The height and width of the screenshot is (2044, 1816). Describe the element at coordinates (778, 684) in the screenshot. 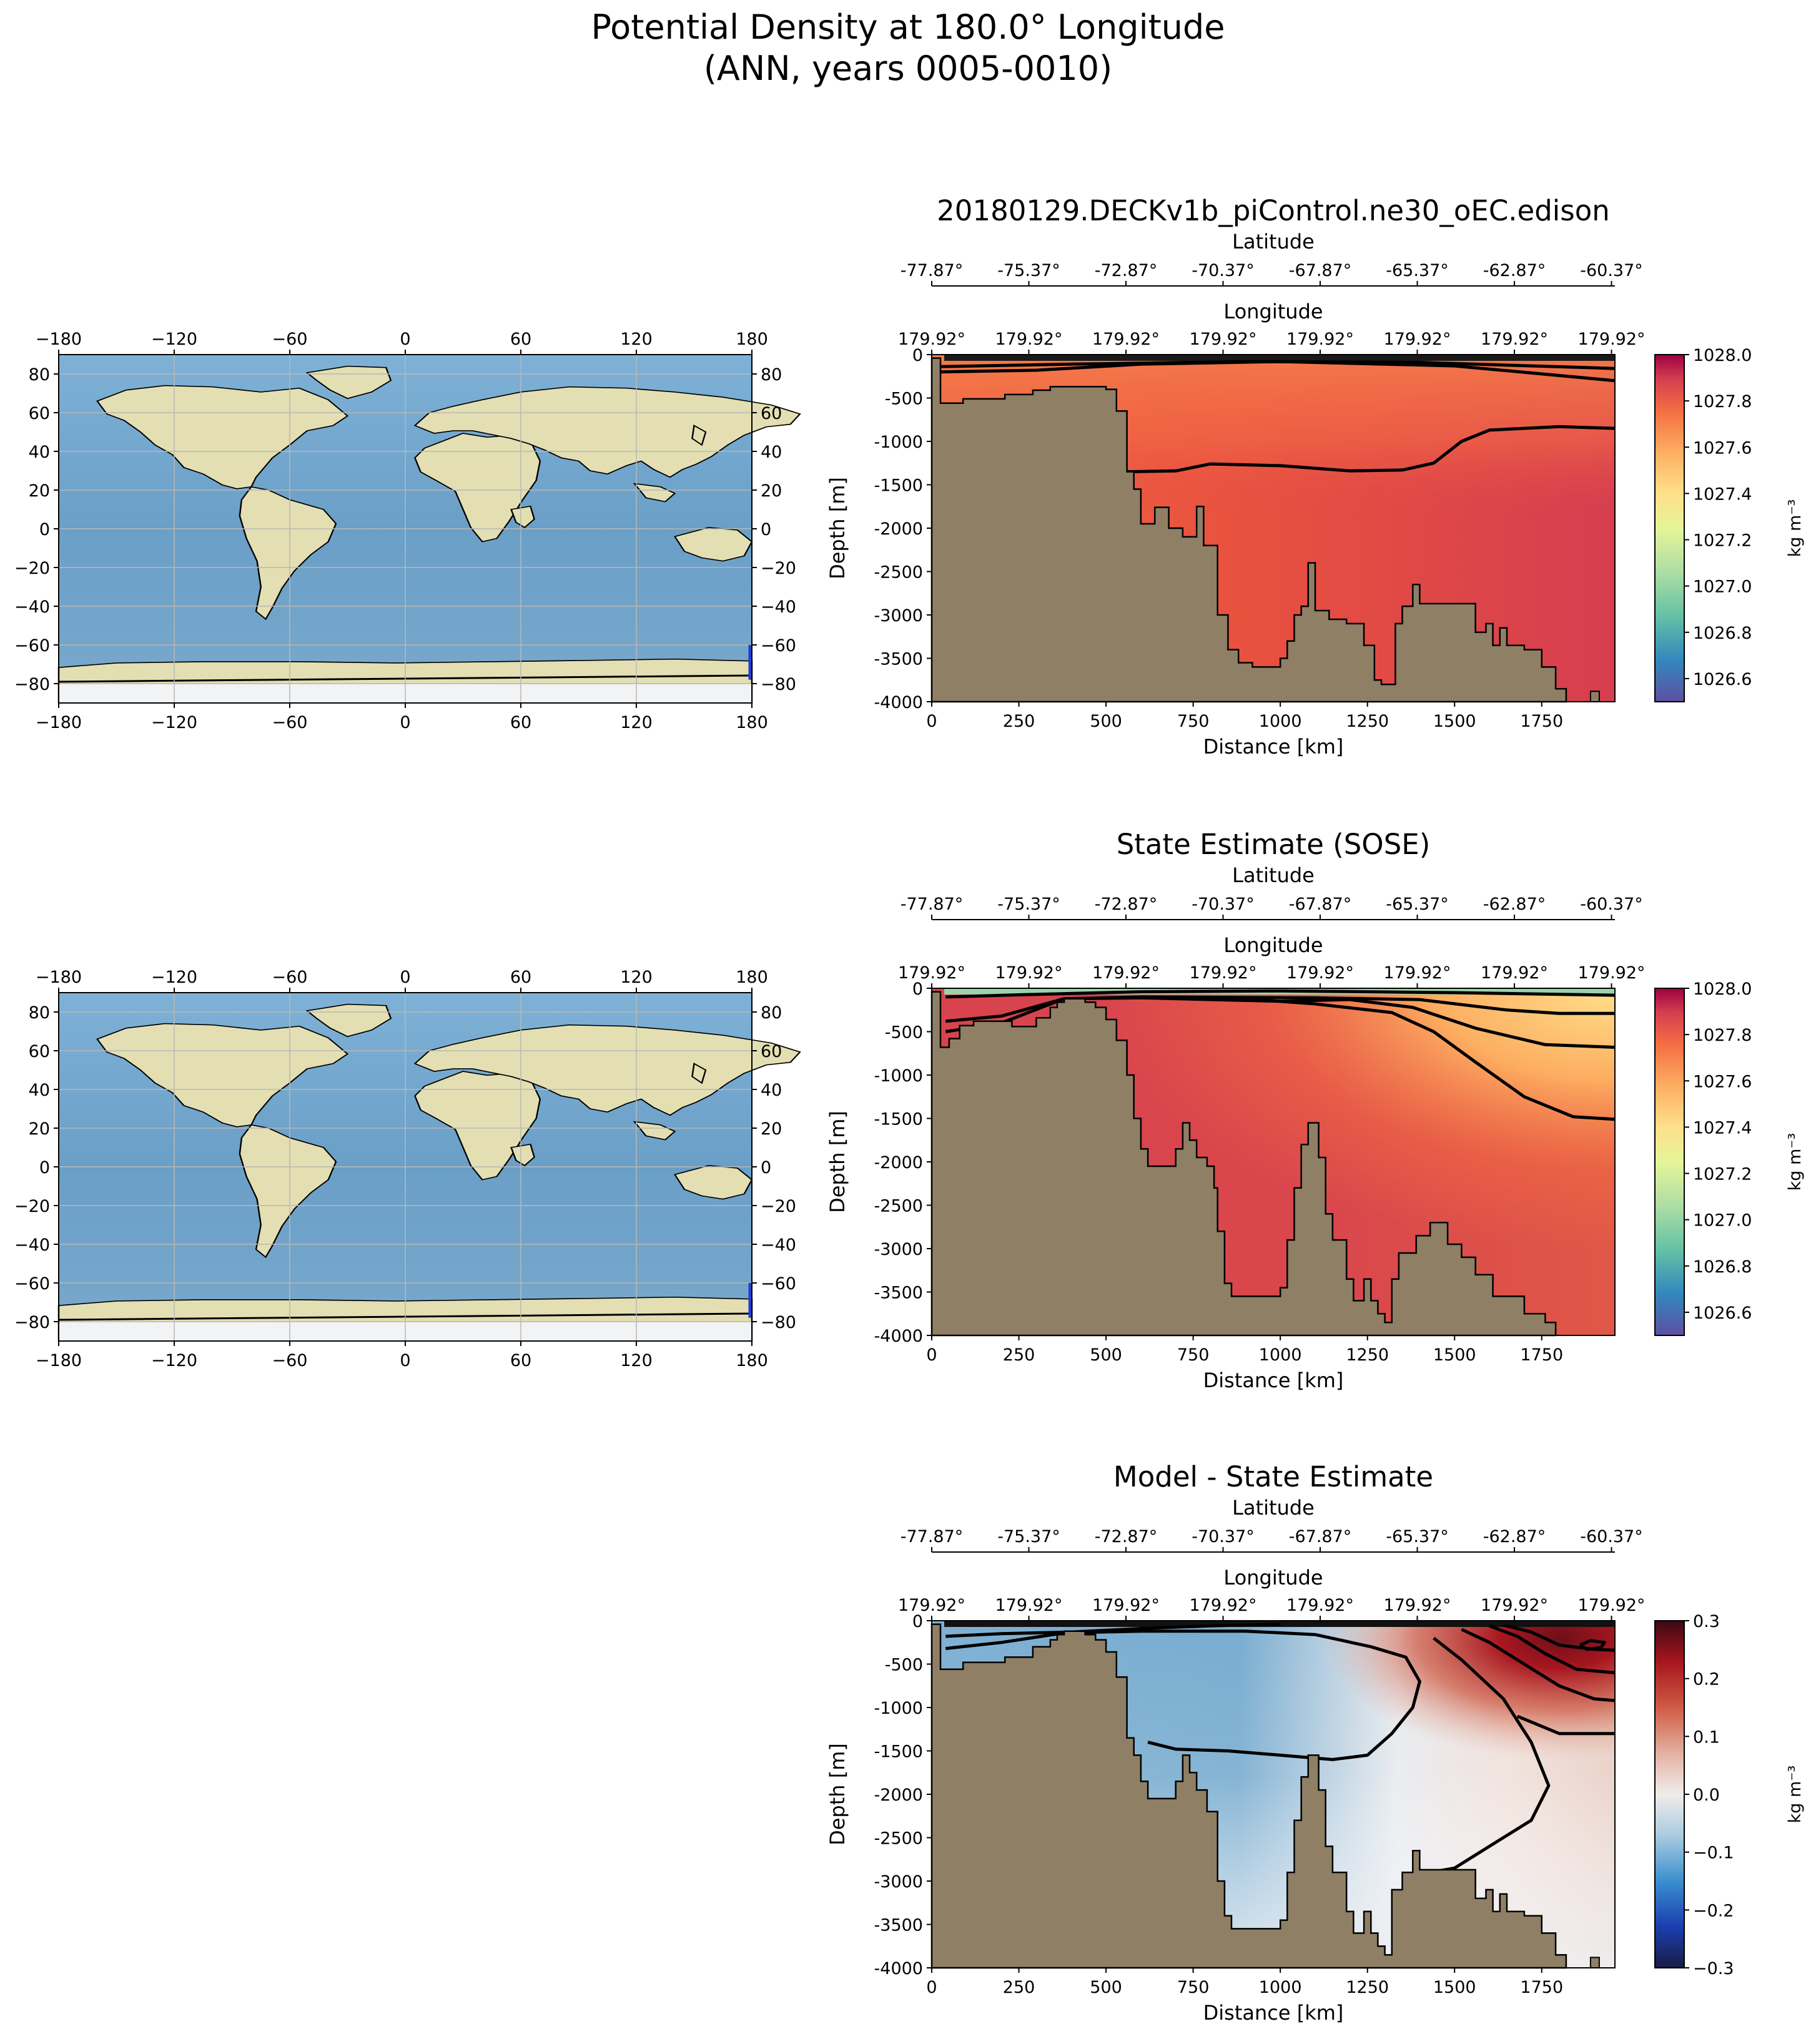

I see `map-lat-label-right: −80` at that location.